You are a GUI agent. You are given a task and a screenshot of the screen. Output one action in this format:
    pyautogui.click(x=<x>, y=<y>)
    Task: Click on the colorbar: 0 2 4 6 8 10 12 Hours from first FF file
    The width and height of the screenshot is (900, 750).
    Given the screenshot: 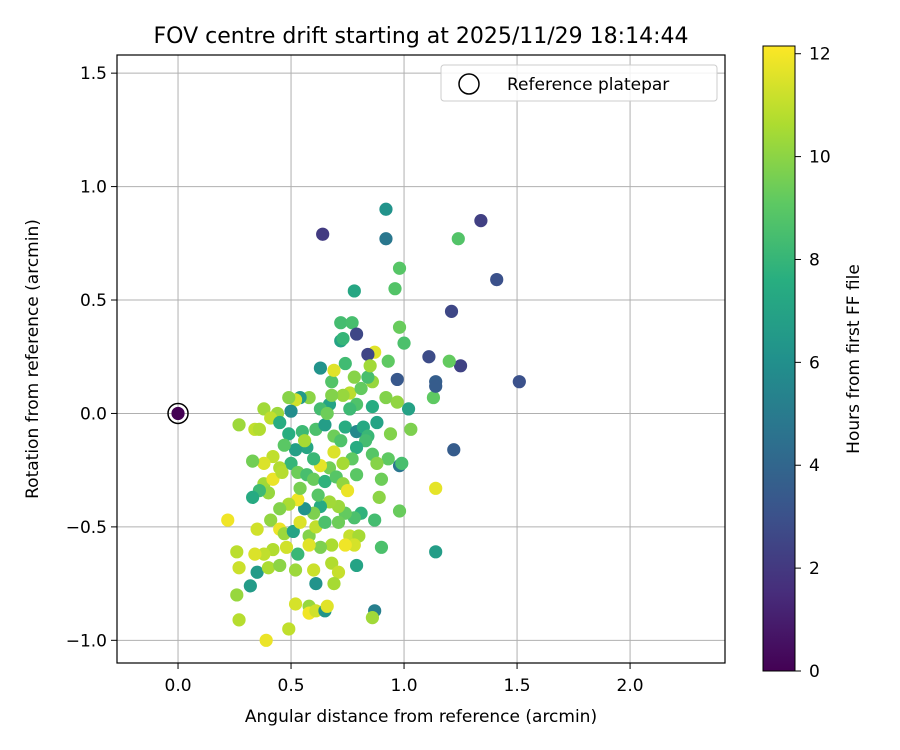 What is the action you would take?
    pyautogui.click(x=813, y=363)
    